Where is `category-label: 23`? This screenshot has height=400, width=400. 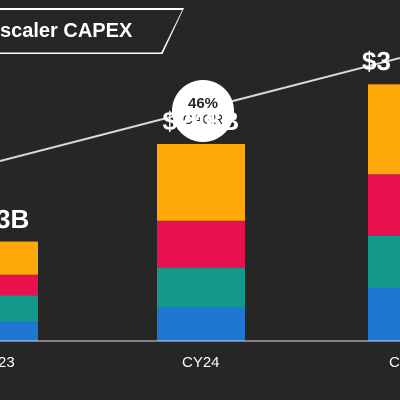
category-label: 23 is located at coordinates (7, 362).